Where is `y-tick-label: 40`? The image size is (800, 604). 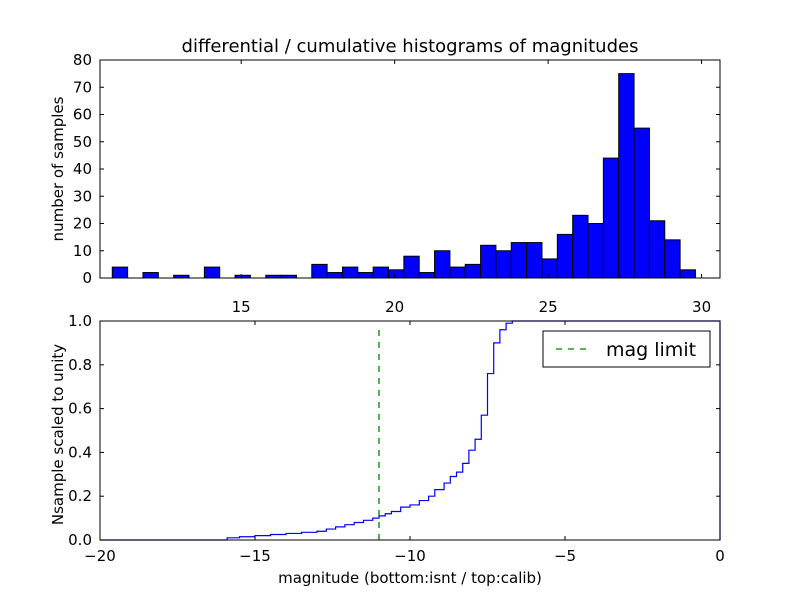
y-tick-label: 40 is located at coordinates (82, 169).